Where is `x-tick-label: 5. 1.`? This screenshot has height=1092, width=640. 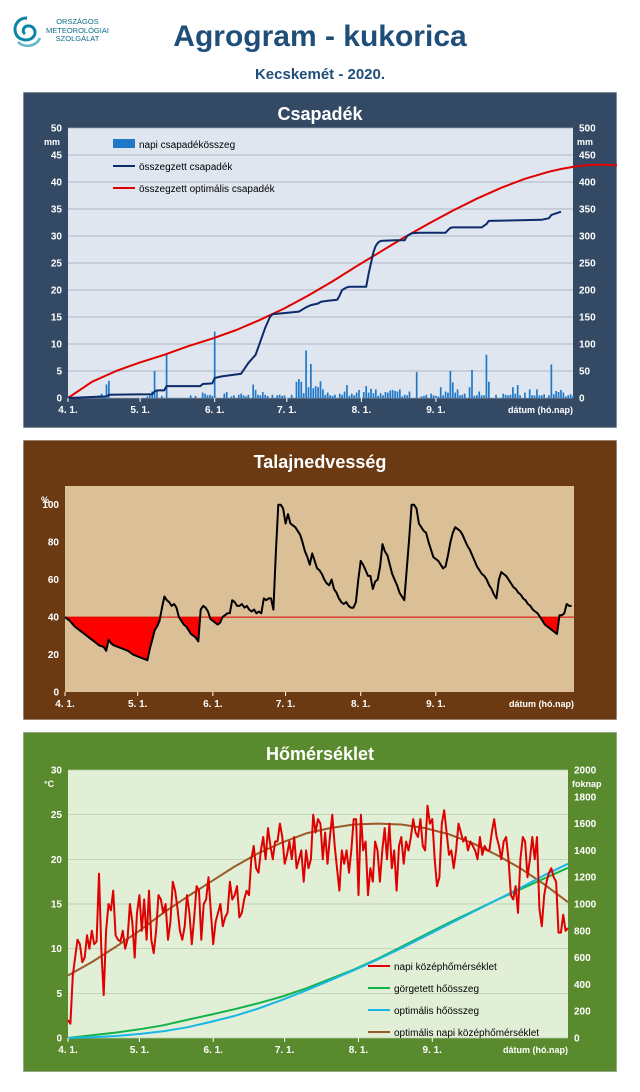 x-tick-label: 5. 1. is located at coordinates (140, 1050).